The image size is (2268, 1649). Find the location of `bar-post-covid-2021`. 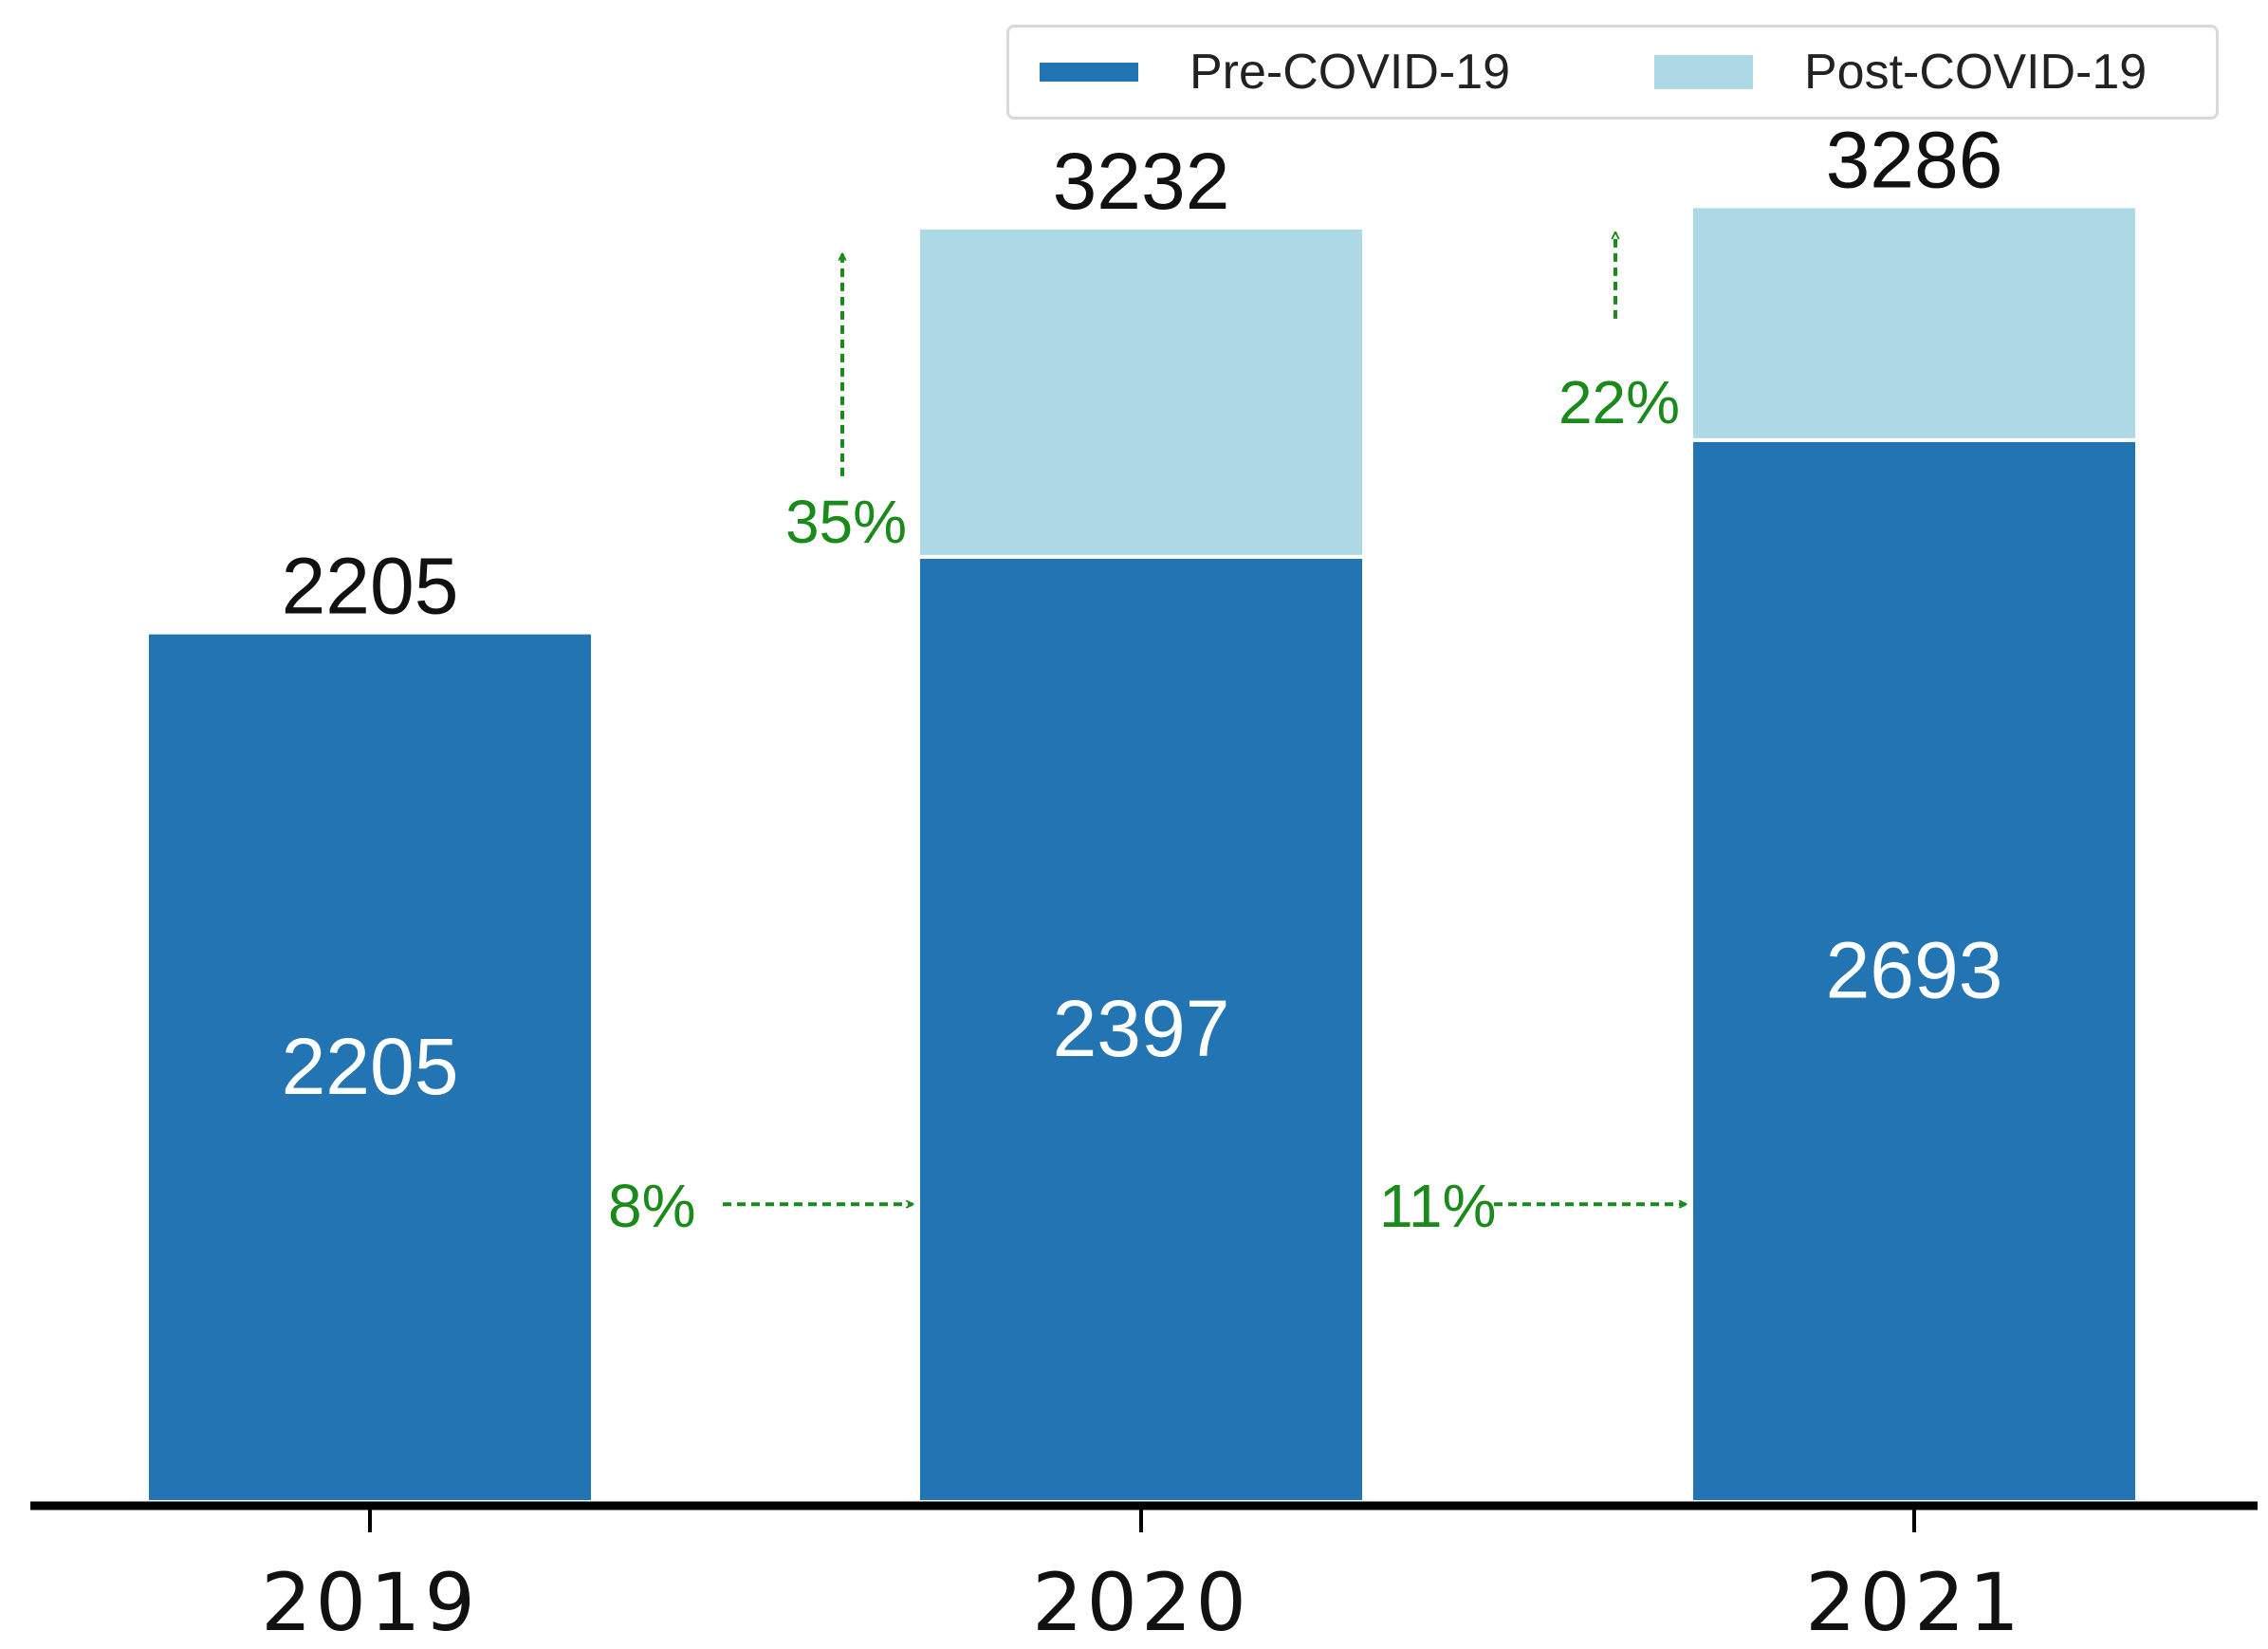

bar-post-covid-2021 is located at coordinates (1914, 323).